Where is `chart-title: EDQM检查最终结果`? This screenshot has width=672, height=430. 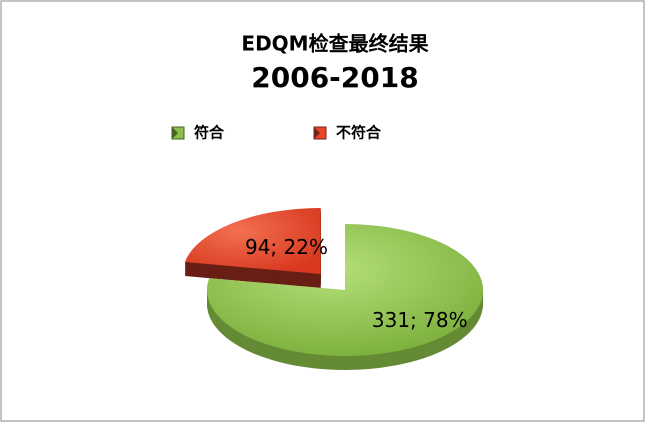 chart-title: EDQM检查最终结果 is located at coordinates (334, 44).